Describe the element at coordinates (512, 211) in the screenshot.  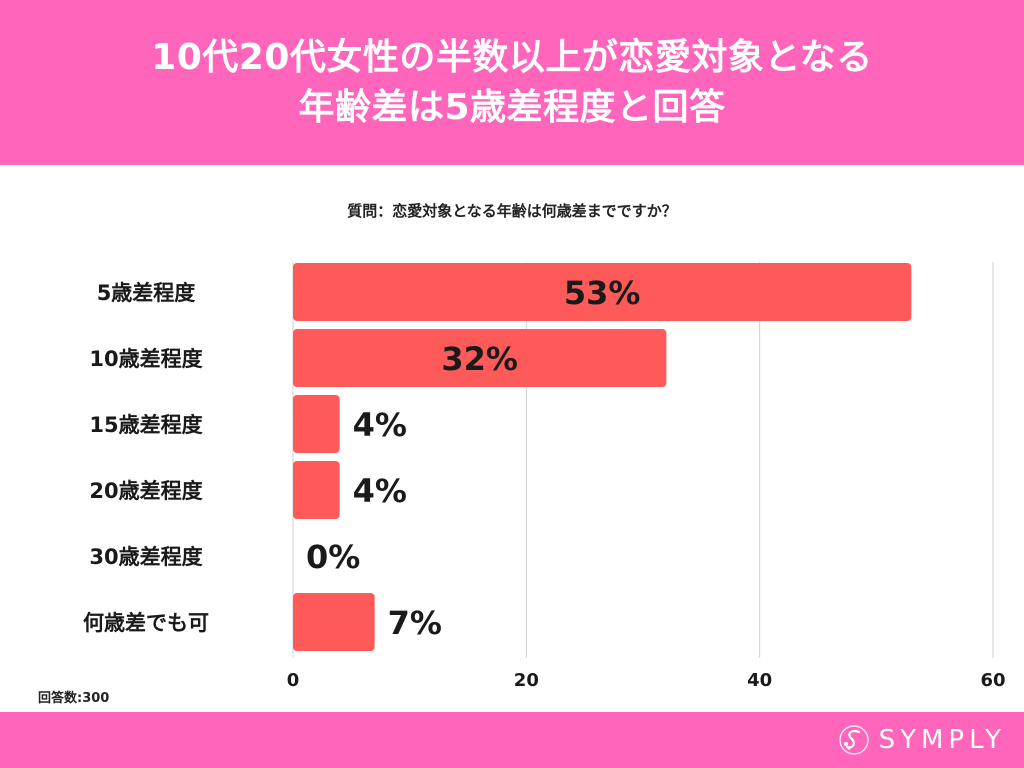
I see `question-text: 質問：恋愛対象となる年齢は何歳差までですか？` at that location.